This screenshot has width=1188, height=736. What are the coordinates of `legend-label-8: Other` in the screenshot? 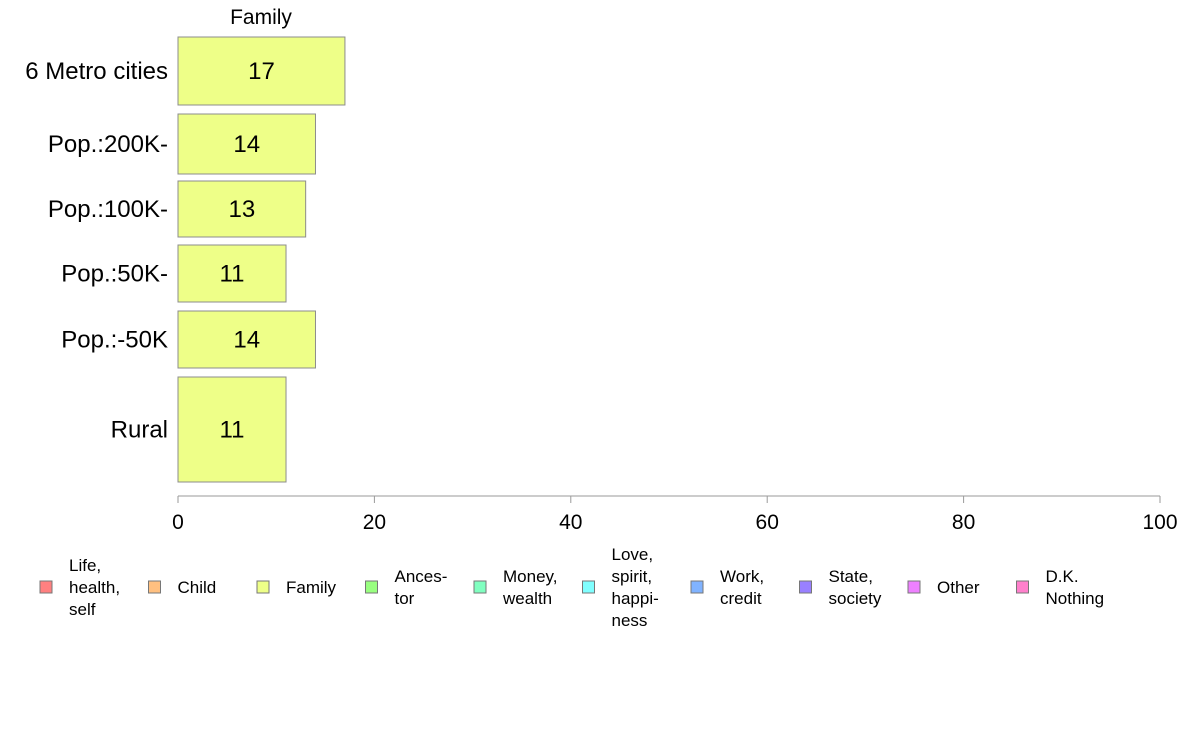 It's located at (958, 587).